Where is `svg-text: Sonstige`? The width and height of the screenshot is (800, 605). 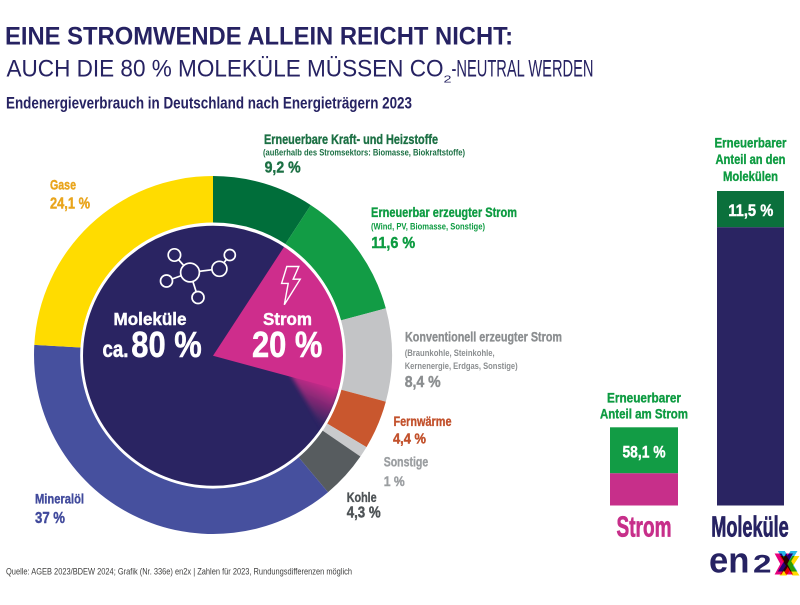 svg-text: Sonstige is located at coordinates (406, 462).